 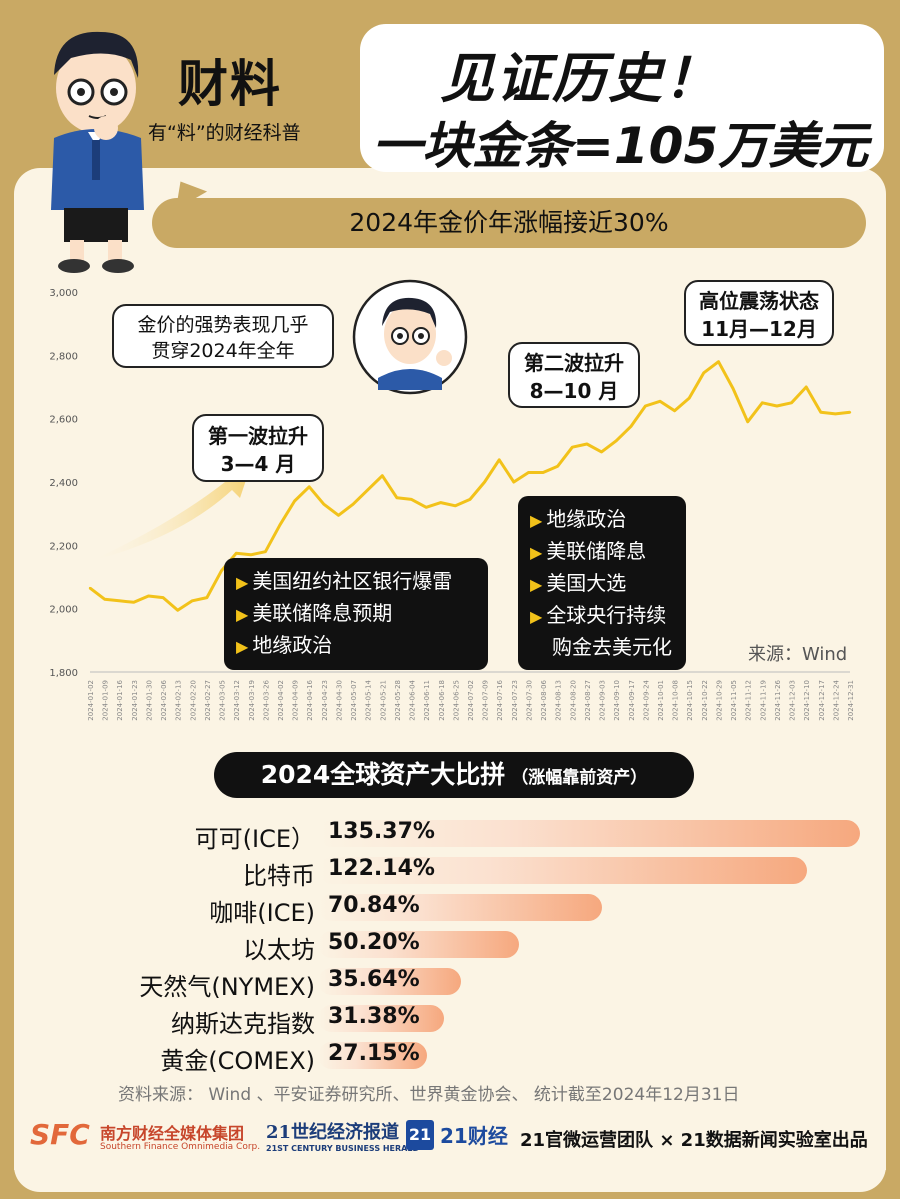 What do you see at coordinates (574, 391) in the screenshot?
I see `wave2-period: 8—10 月` at bounding box center [574, 391].